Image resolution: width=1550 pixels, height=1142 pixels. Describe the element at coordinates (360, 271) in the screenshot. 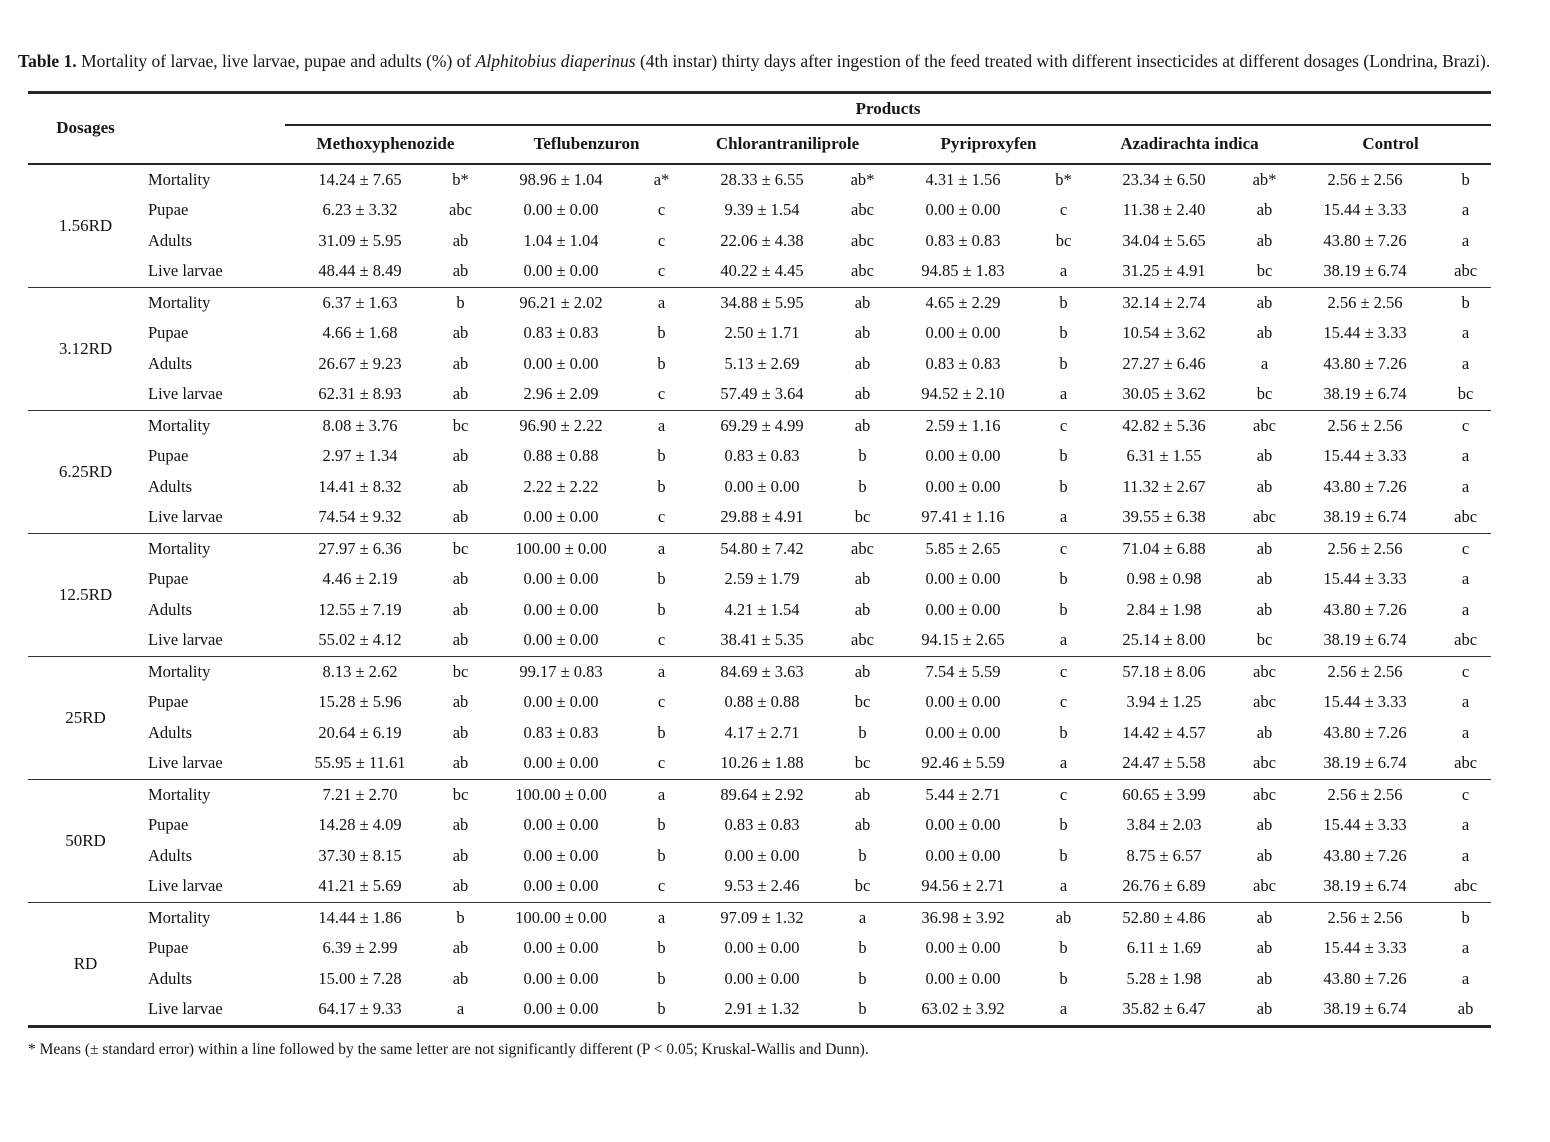

I see `mean-se-value-cell: 48.44 ± 8.49` at that location.